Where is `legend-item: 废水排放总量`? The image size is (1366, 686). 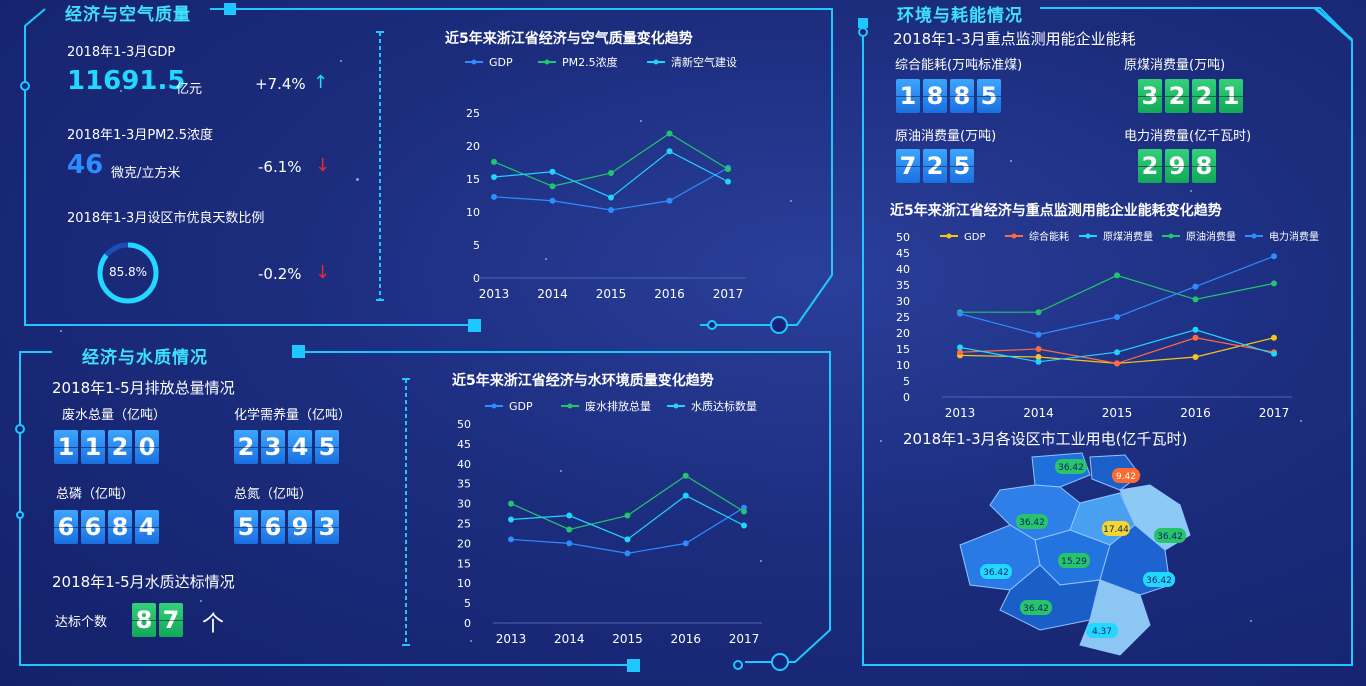 legend-item: 废水排放总量 is located at coordinates (606, 406).